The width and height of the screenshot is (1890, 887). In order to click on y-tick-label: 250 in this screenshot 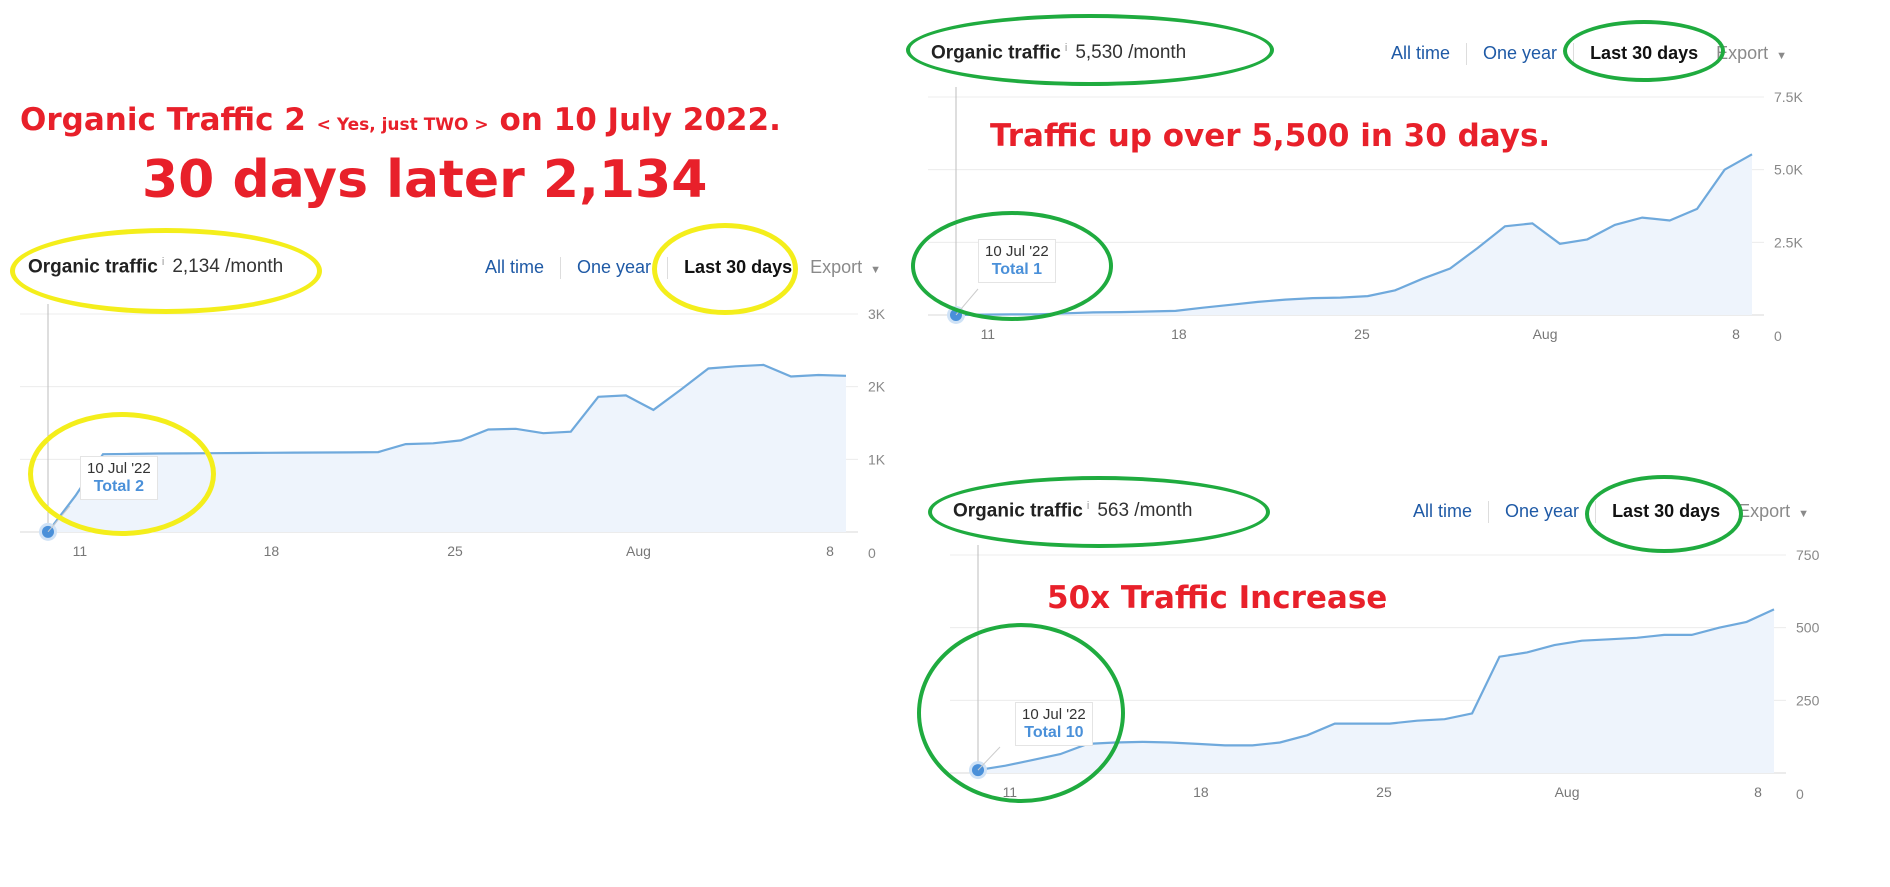, I will do `click(1808, 700)`.